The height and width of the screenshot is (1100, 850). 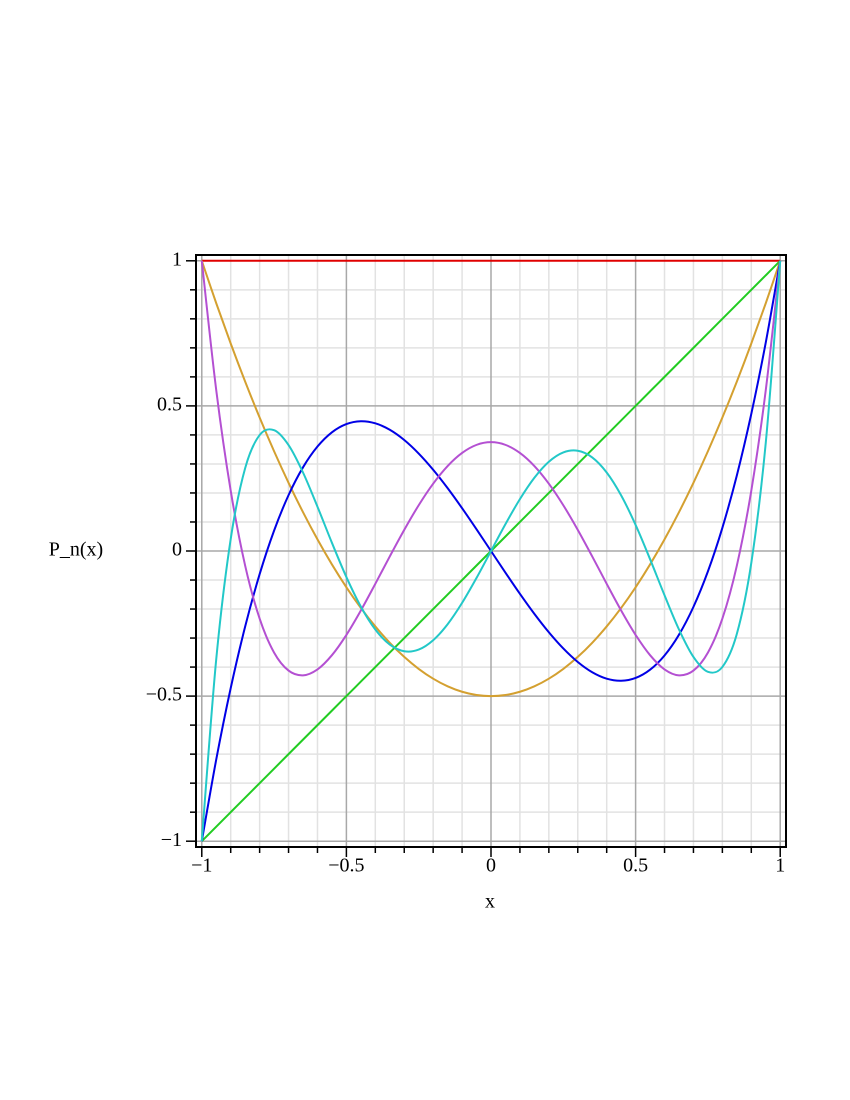 What do you see at coordinates (201, 866) in the screenshot?
I see `x-tick-label: −1` at bounding box center [201, 866].